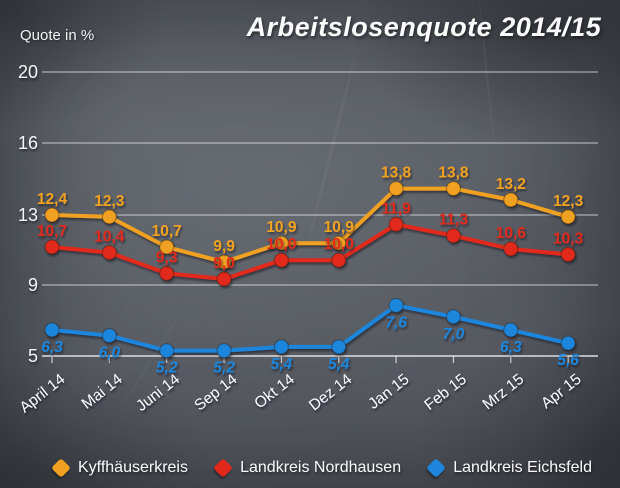  What do you see at coordinates (511, 233) in the screenshot?
I see `value-label: 10,6` at bounding box center [511, 233].